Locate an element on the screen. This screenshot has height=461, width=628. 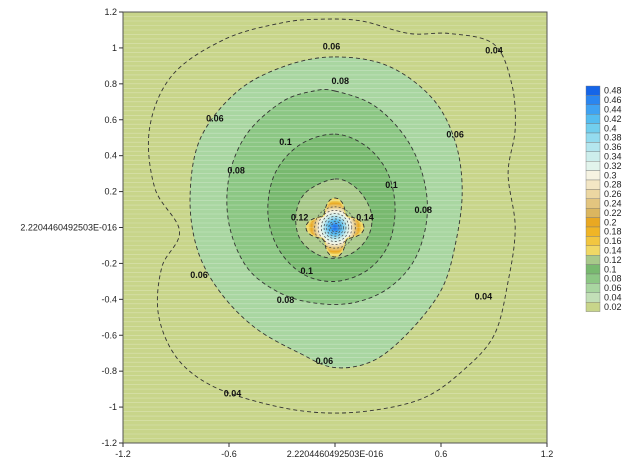
legend-label: 0.46 is located at coordinates (613, 100).